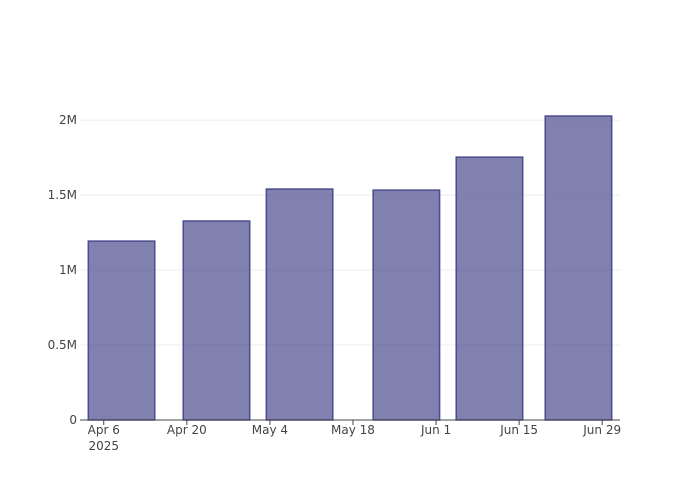 This screenshot has height=500, width=700. Describe the element at coordinates (353, 430) in the screenshot. I see `x-tick-label: May 18` at that location.